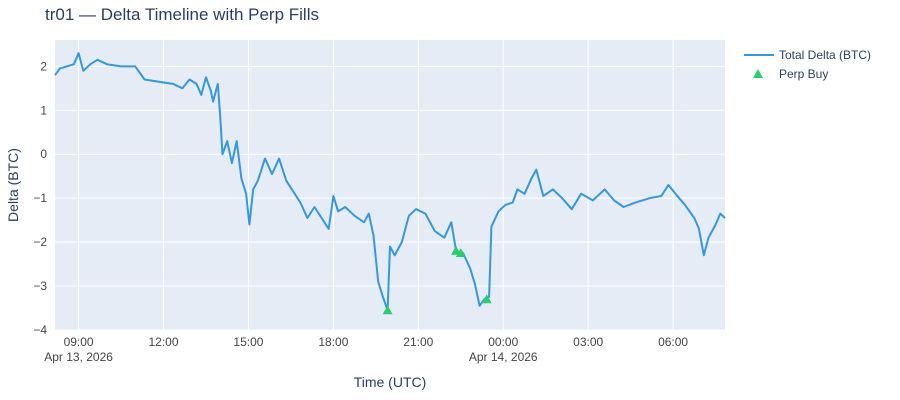  What do you see at coordinates (503, 357) in the screenshot?
I see `x-tick-sublabel: Apr 14, 2026` at bounding box center [503, 357].